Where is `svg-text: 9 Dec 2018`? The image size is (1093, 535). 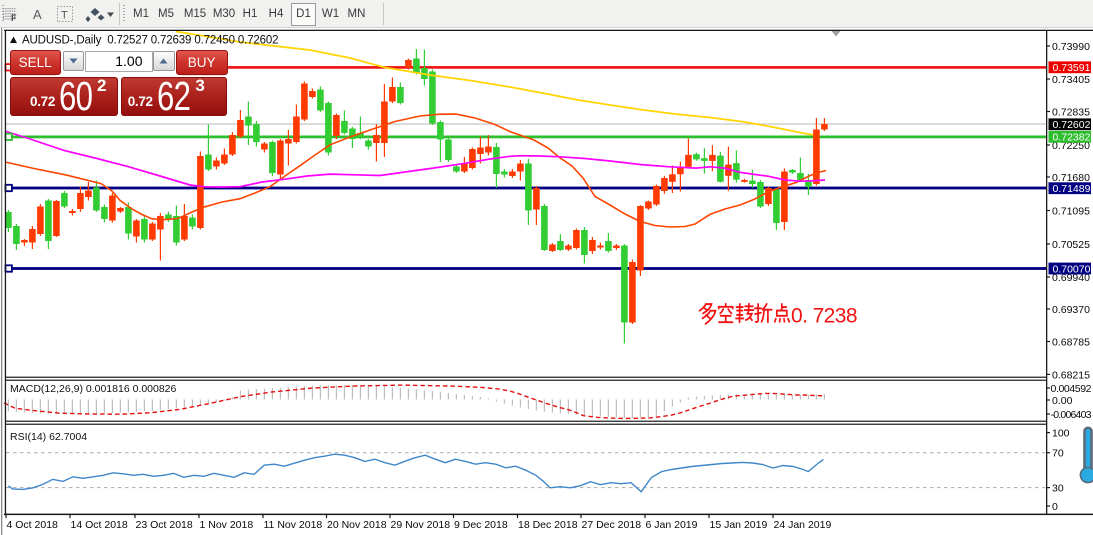
svg-text: 9 Dec 2018 is located at coordinates (481, 525).